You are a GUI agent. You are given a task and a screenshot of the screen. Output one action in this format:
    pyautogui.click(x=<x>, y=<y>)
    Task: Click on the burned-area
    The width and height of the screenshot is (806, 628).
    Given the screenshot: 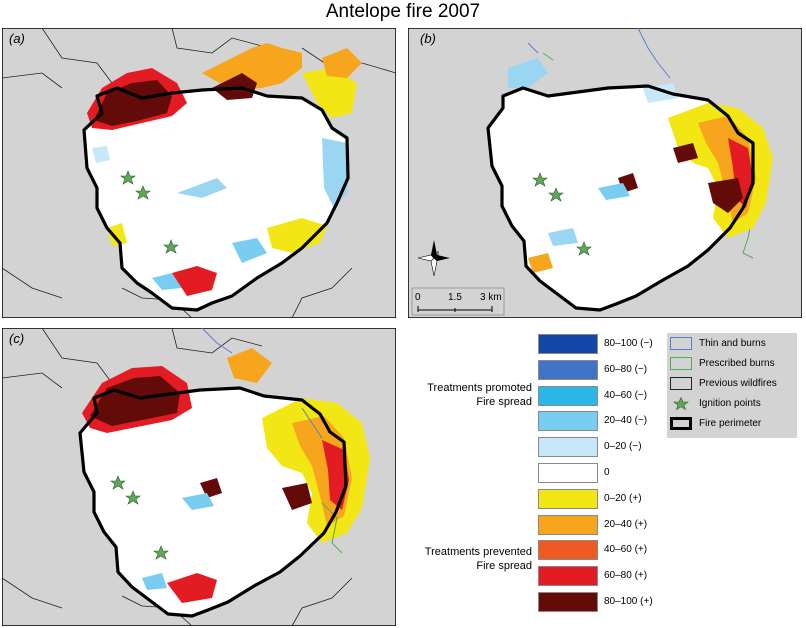 What is the action you would take?
    pyautogui.click(x=216, y=199)
    